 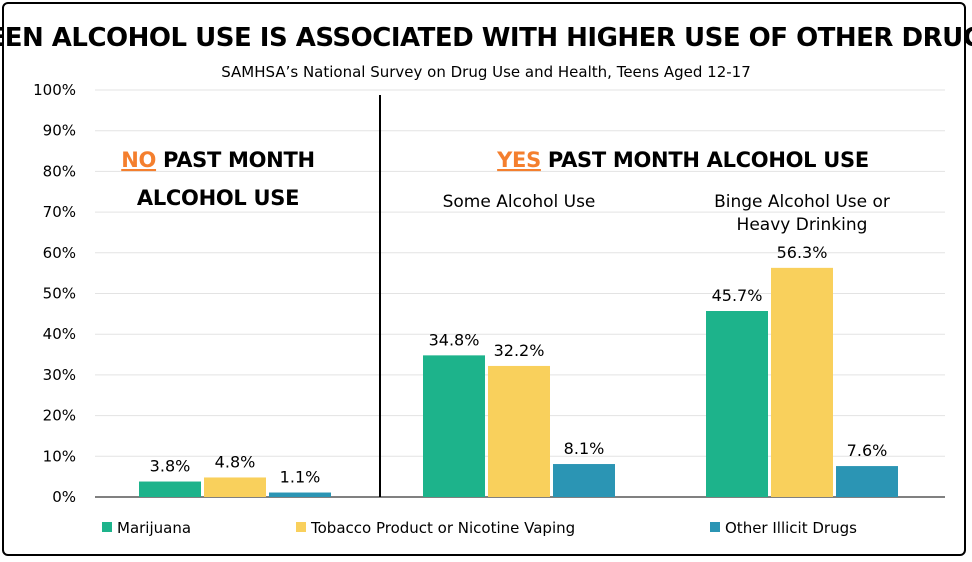 I want to click on y-tick-label: 70%, so click(x=59, y=212).